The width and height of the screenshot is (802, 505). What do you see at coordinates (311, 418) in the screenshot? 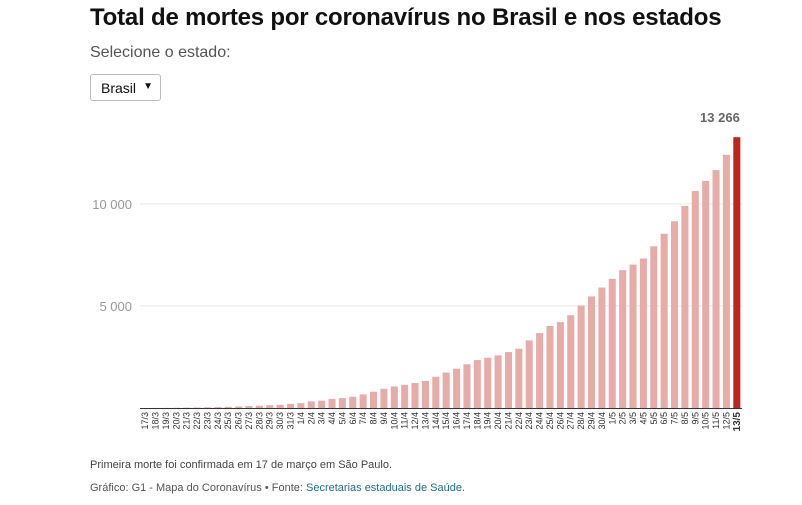
I see `x-tick-label: 2/4` at bounding box center [311, 418].